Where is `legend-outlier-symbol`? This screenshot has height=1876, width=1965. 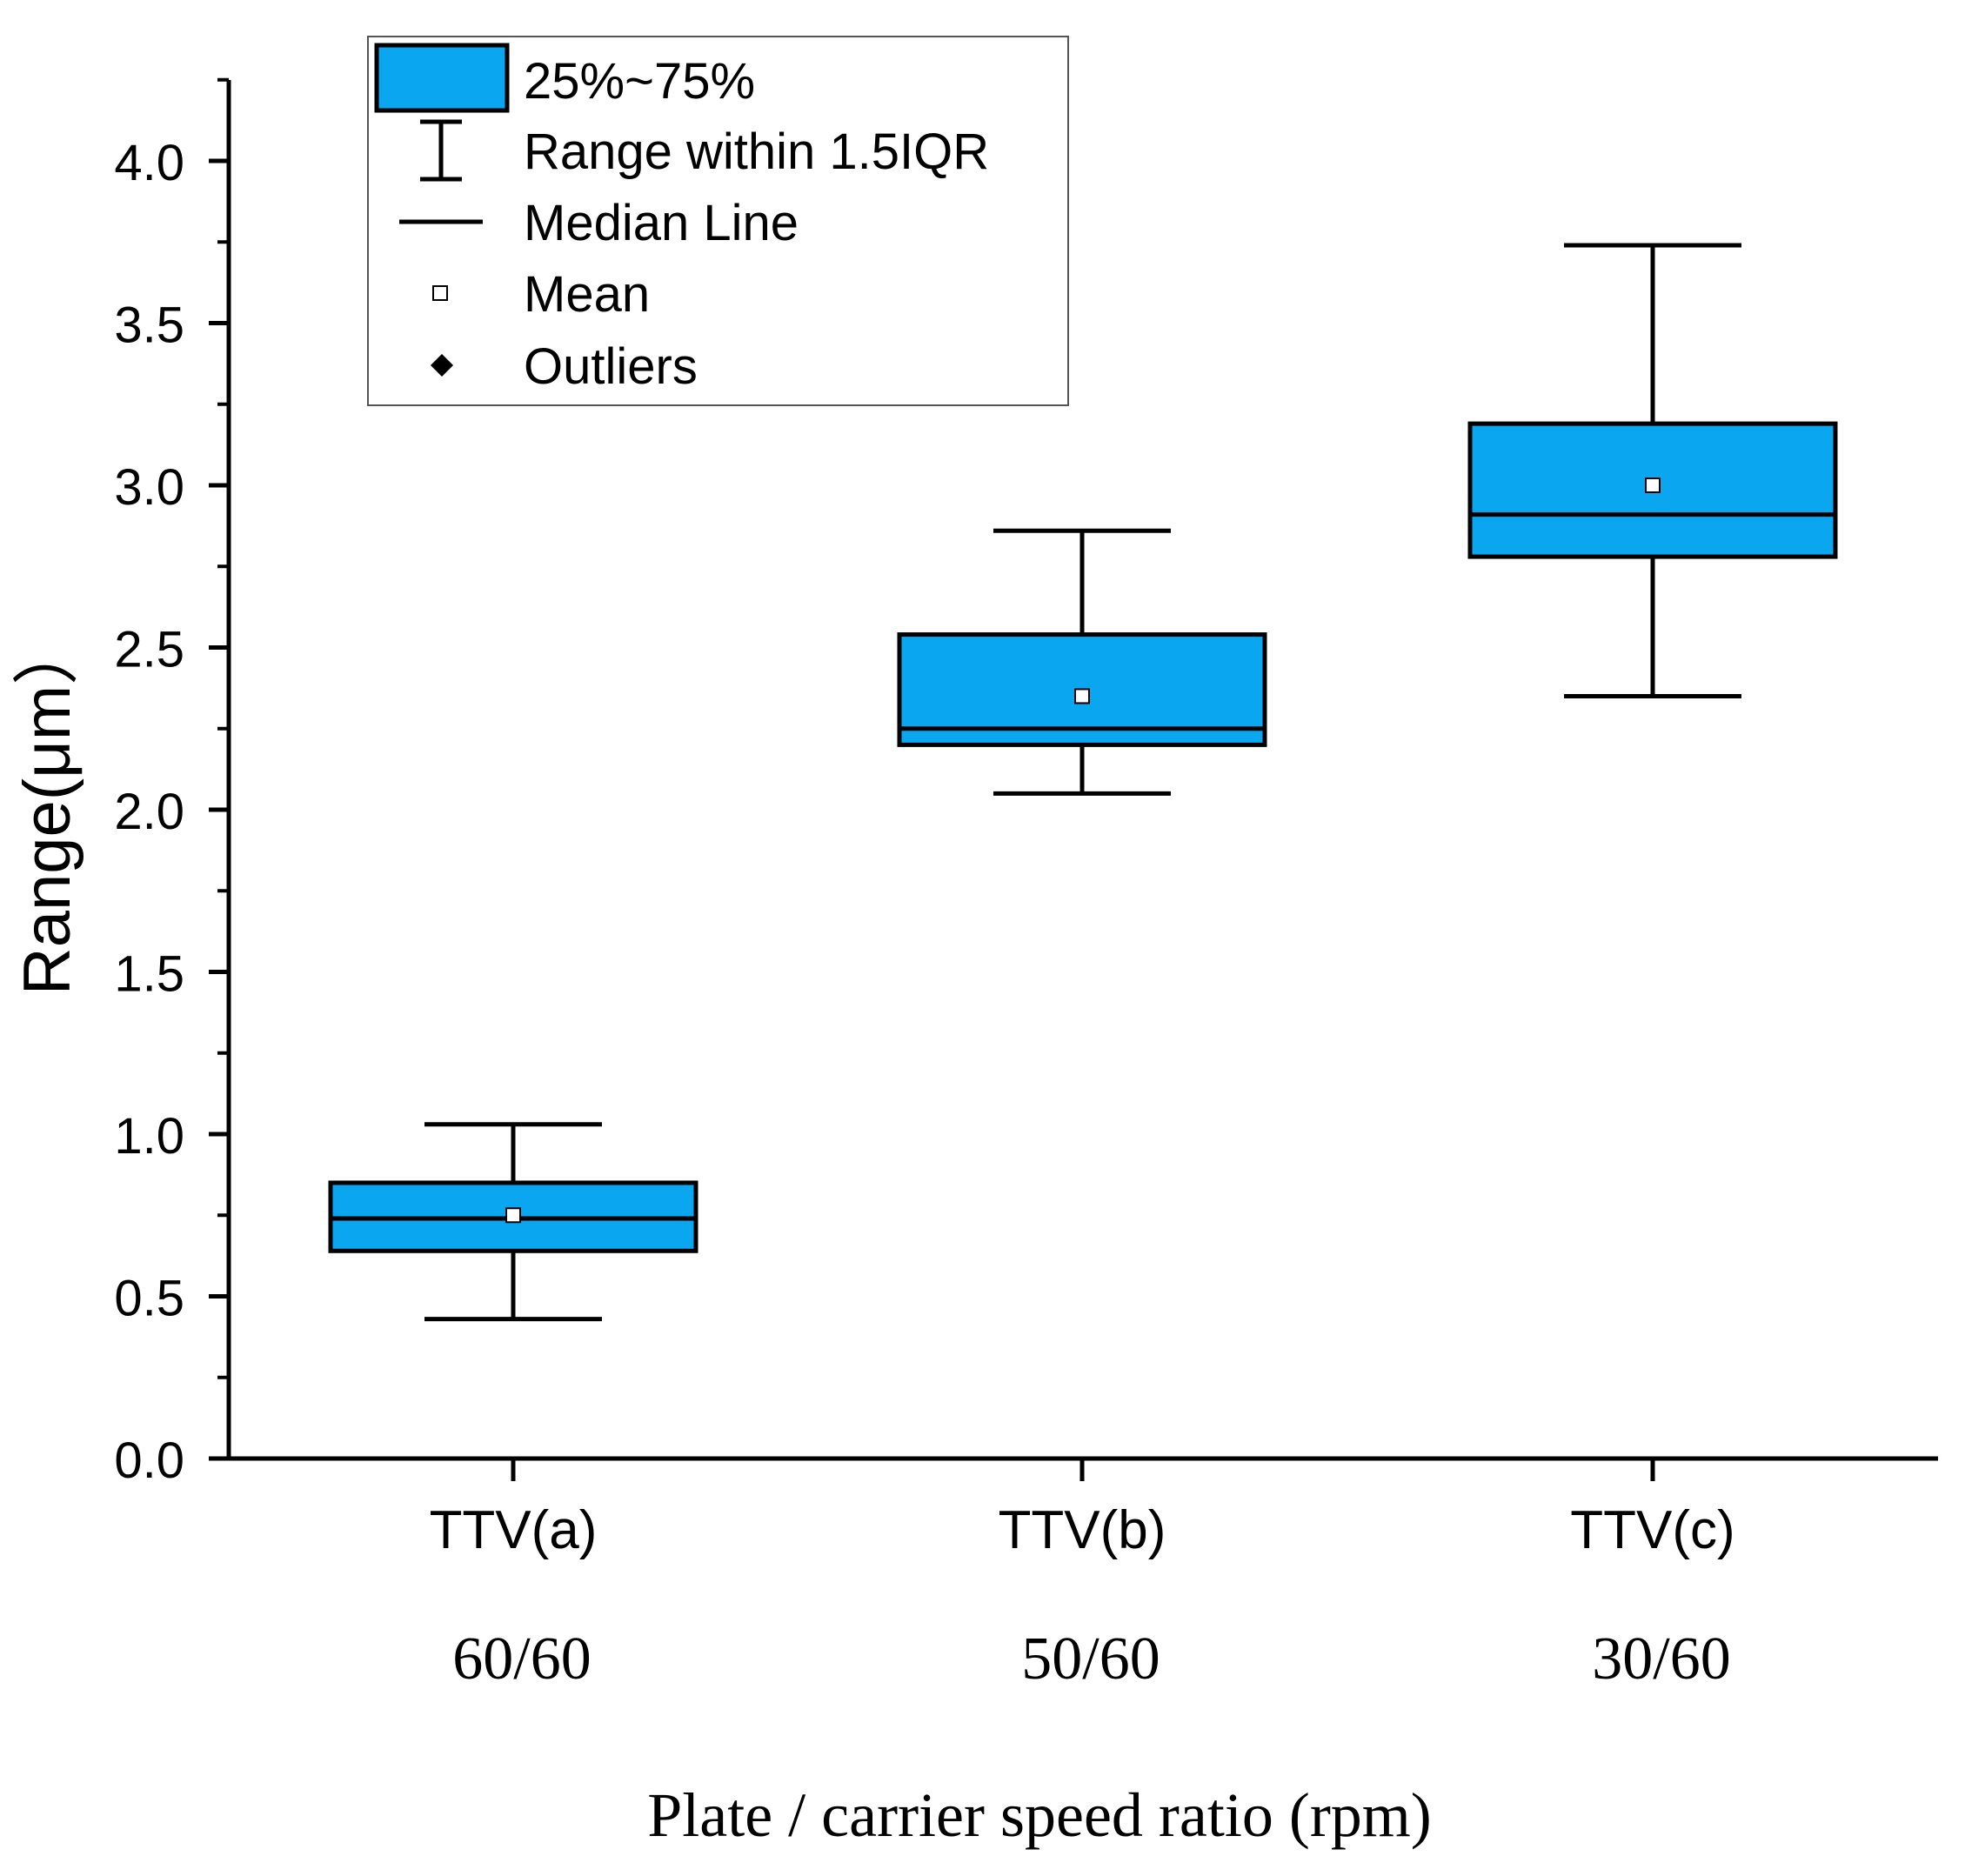
legend-outlier-symbol is located at coordinates (442, 365).